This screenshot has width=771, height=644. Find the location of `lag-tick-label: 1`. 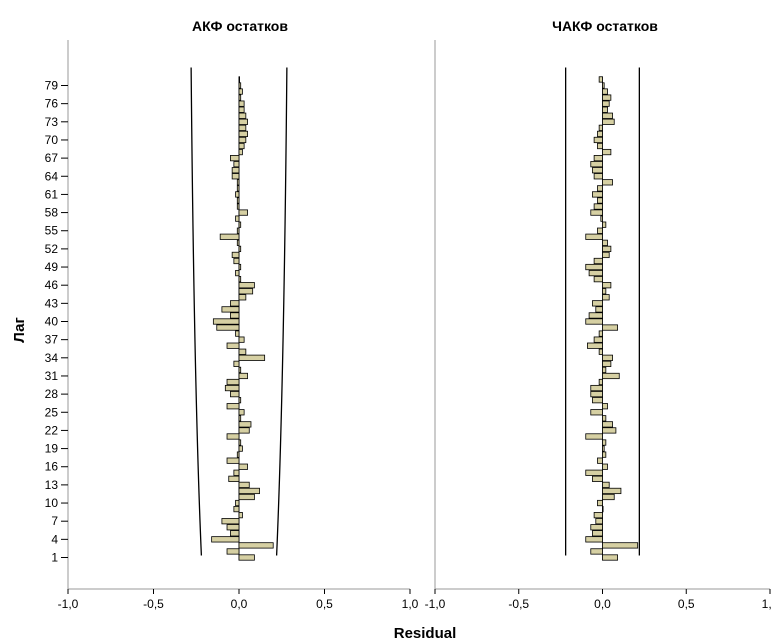

lag-tick-label: 1 is located at coordinates (54, 558).